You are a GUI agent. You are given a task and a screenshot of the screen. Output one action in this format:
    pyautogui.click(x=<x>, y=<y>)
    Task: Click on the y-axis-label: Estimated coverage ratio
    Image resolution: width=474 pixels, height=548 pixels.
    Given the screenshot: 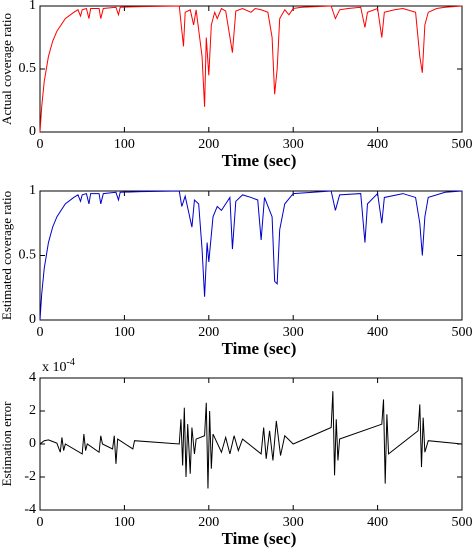 What is the action you would take?
    pyautogui.click(x=7, y=255)
    